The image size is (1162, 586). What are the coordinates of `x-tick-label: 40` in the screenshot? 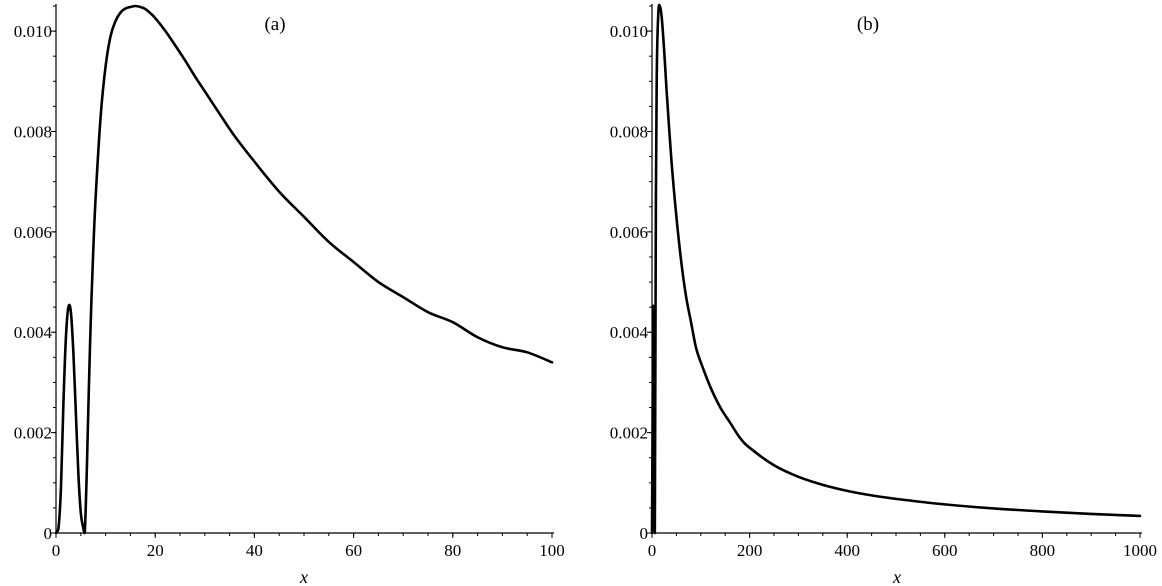 It's located at (254, 550).